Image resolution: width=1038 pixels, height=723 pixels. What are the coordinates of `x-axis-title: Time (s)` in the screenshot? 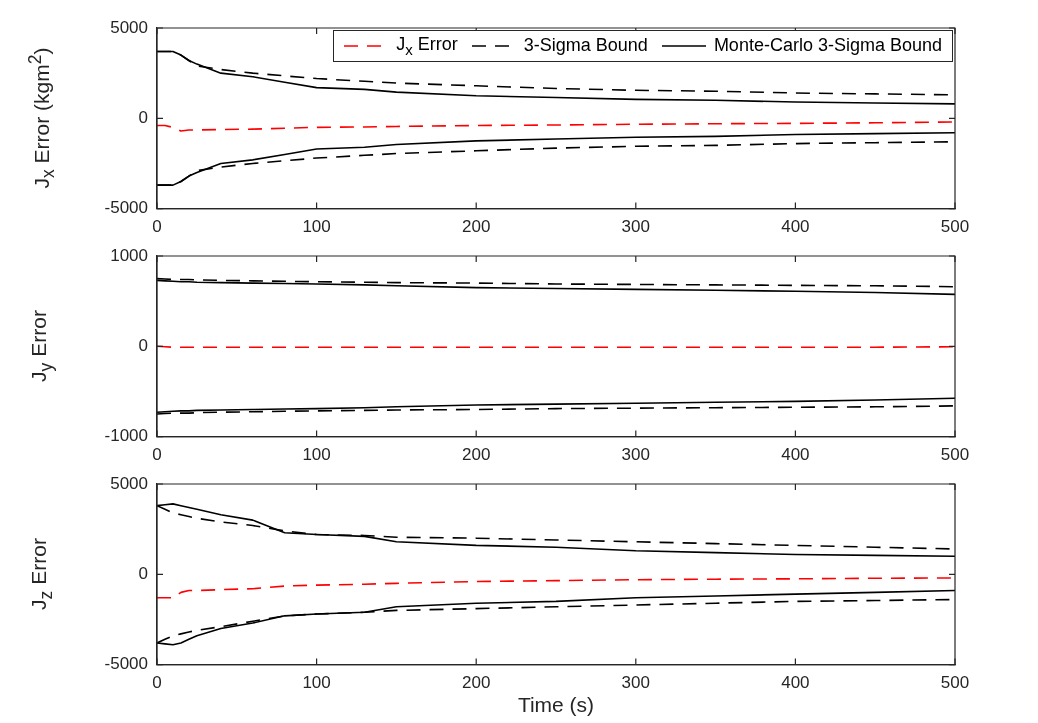 It's located at (556, 704).